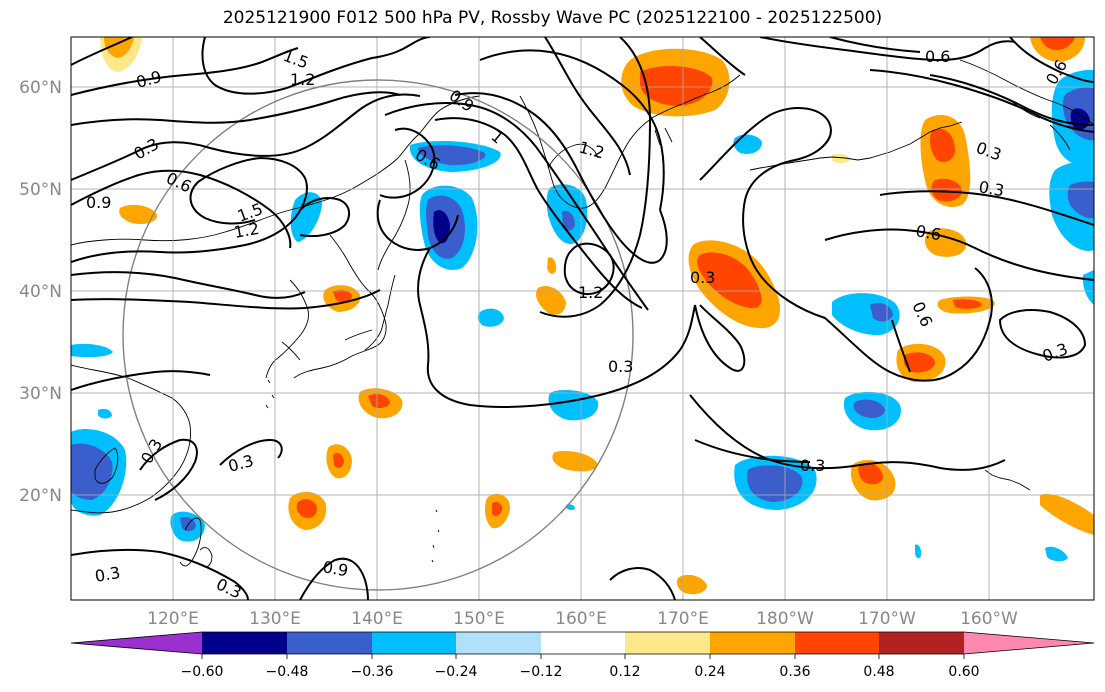 The width and height of the screenshot is (1105, 692). Describe the element at coordinates (683, 619) in the screenshot. I see `lon-label: 170°E` at that location.